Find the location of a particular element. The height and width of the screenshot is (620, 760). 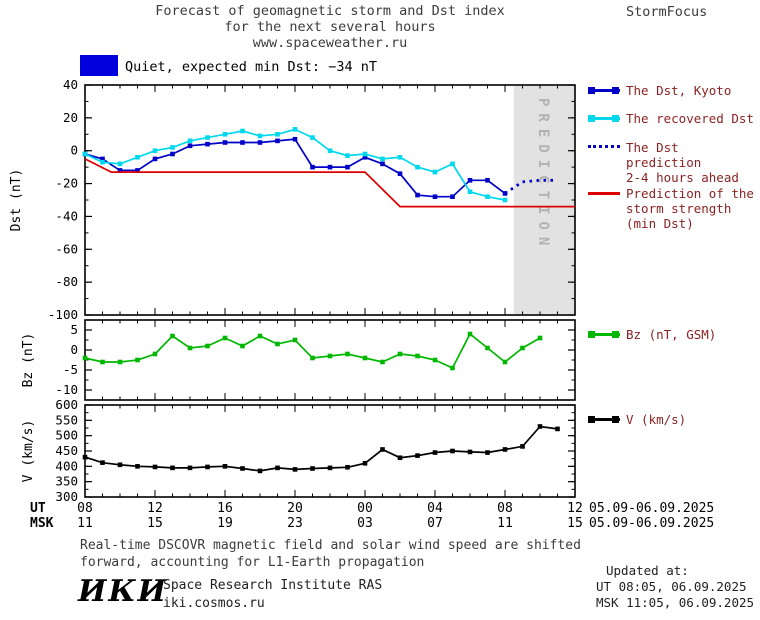

dst-ylabel: Dst (nT) is located at coordinates (16, 200).